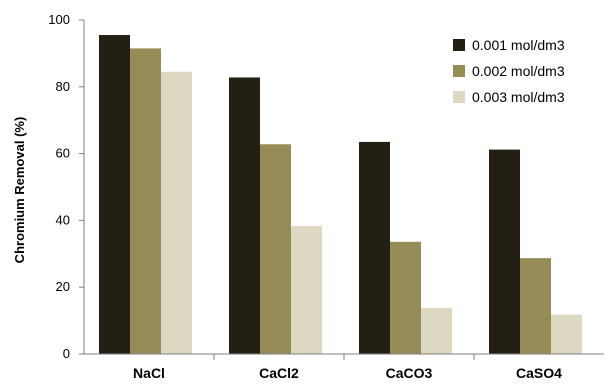  What do you see at coordinates (518, 71) in the screenshot?
I see `legend-label: 0.002 mol/dm3` at bounding box center [518, 71].